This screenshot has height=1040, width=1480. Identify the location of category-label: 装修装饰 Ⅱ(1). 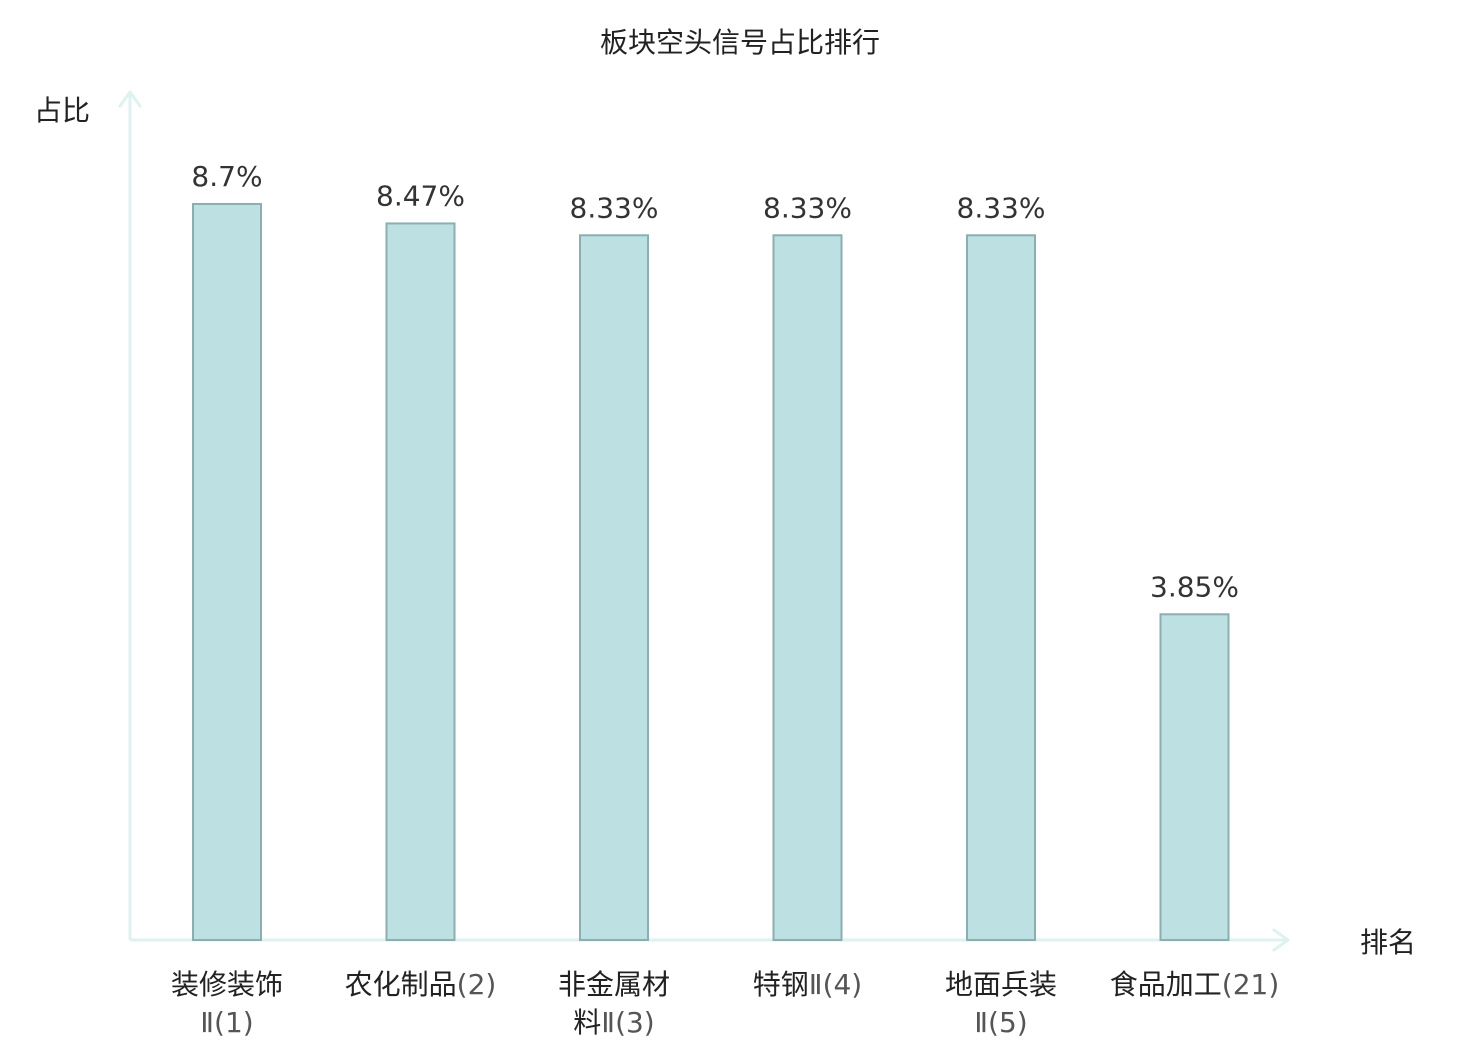
(227, 1003).